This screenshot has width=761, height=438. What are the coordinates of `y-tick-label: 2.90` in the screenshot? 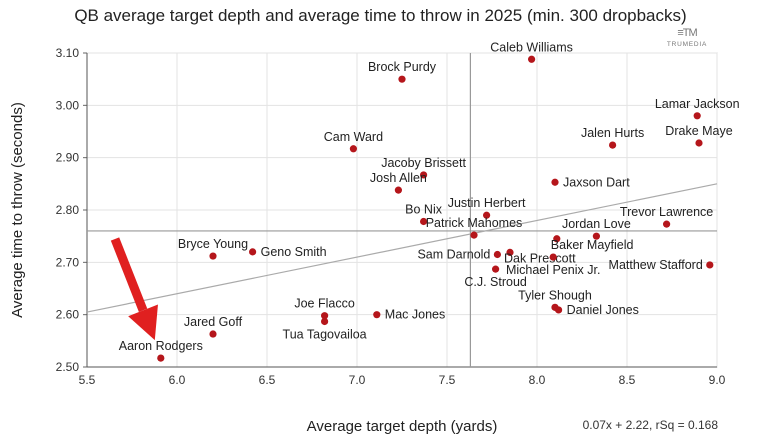 It's located at (68, 158).